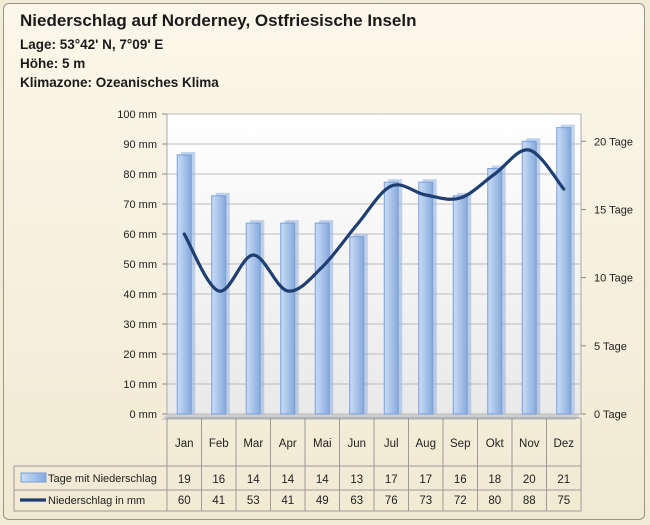  What do you see at coordinates (529, 501) in the screenshot?
I see `table-cell-mm: 88` at bounding box center [529, 501].